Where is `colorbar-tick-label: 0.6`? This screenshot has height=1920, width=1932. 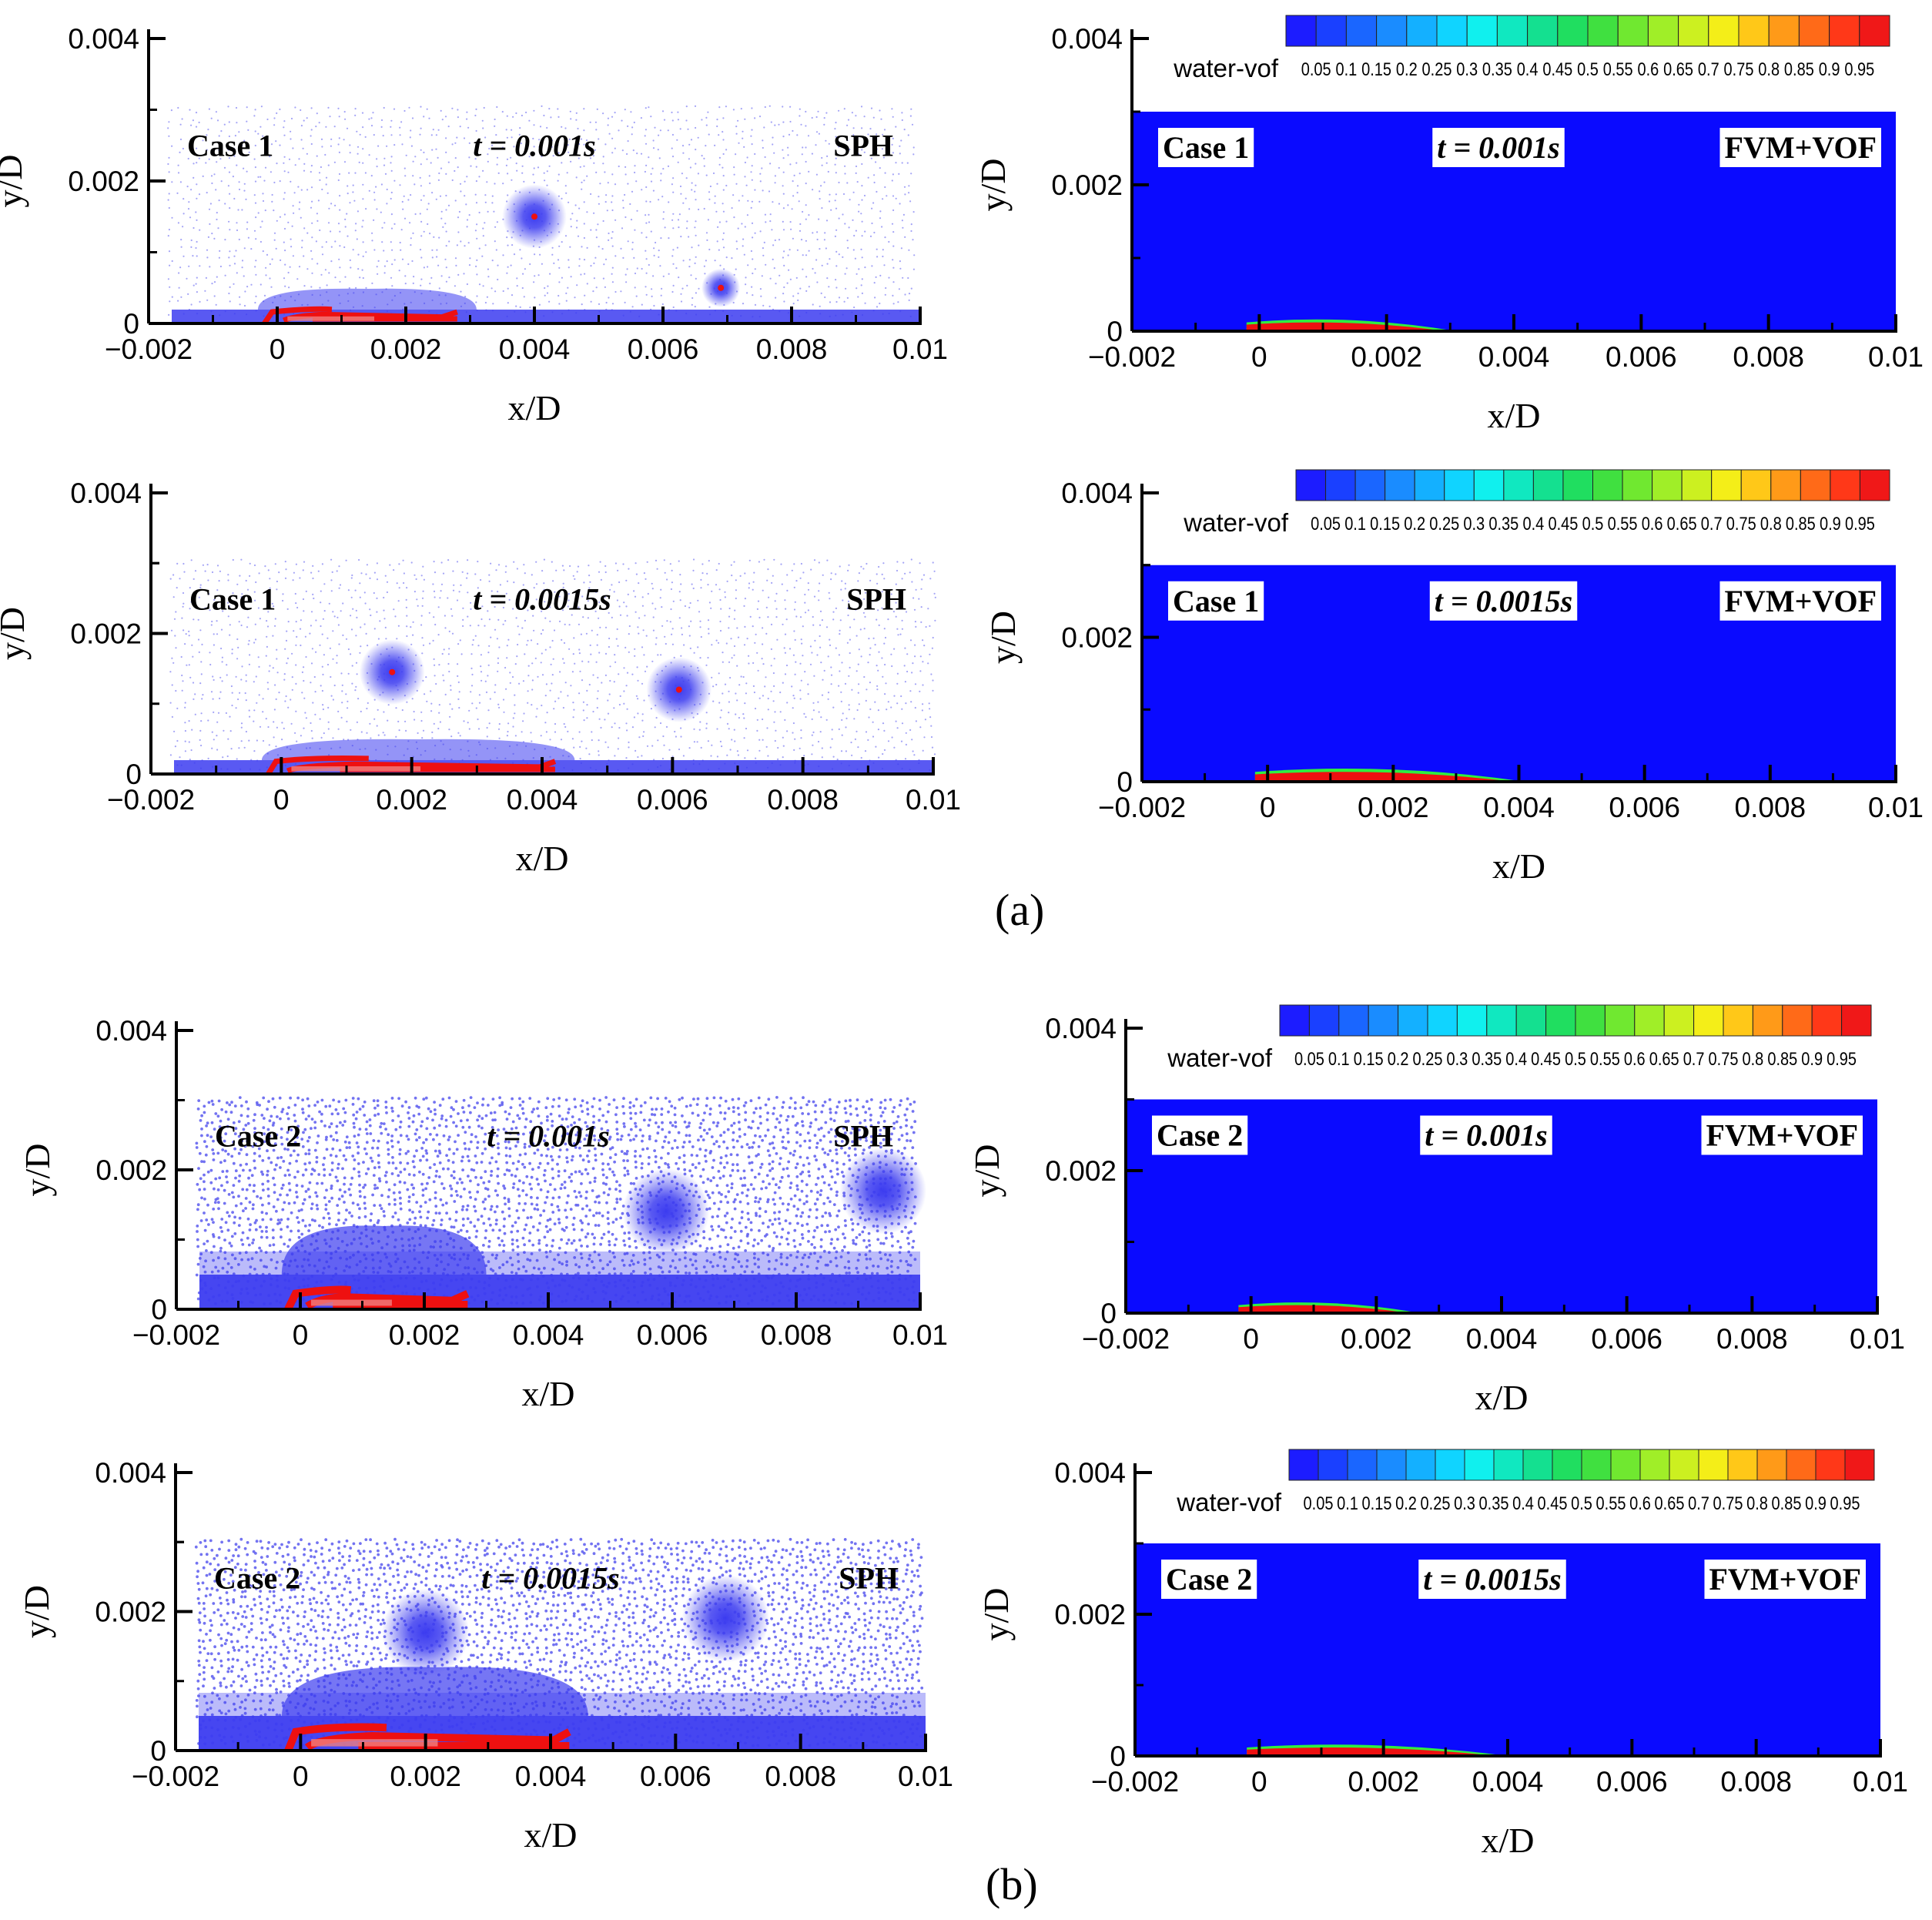 colorbar-tick-label: 0.6 is located at coordinates (1635, 1058).